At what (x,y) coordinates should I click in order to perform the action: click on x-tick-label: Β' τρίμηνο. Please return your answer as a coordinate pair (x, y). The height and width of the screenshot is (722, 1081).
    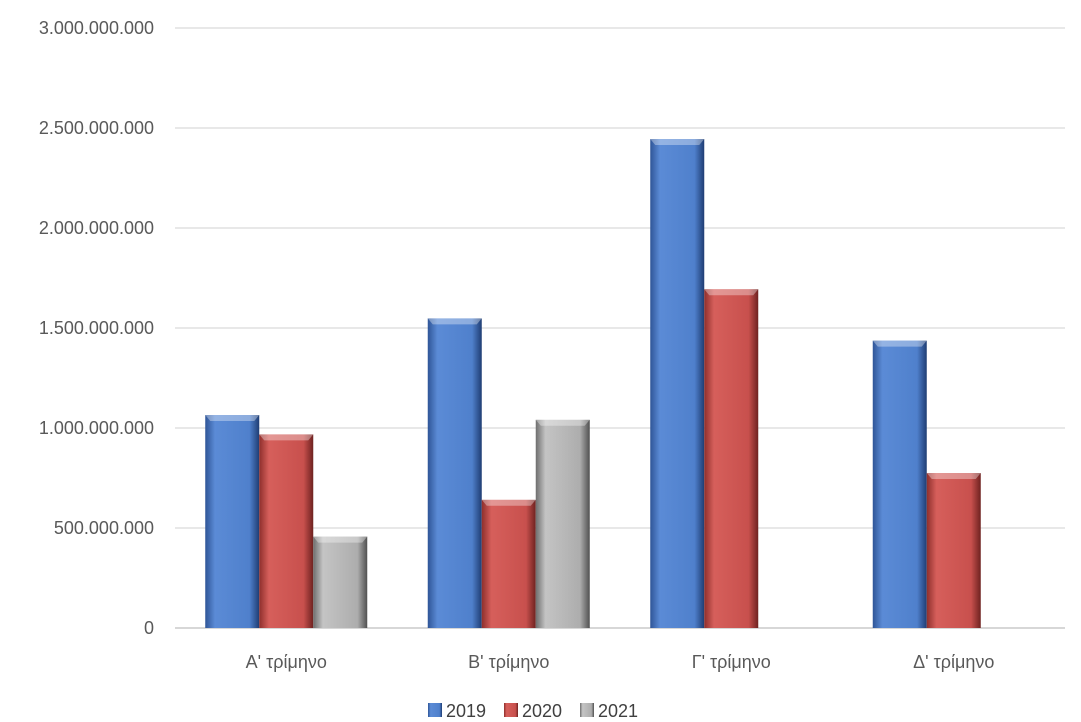
    Looking at the image, I should click on (508, 662).